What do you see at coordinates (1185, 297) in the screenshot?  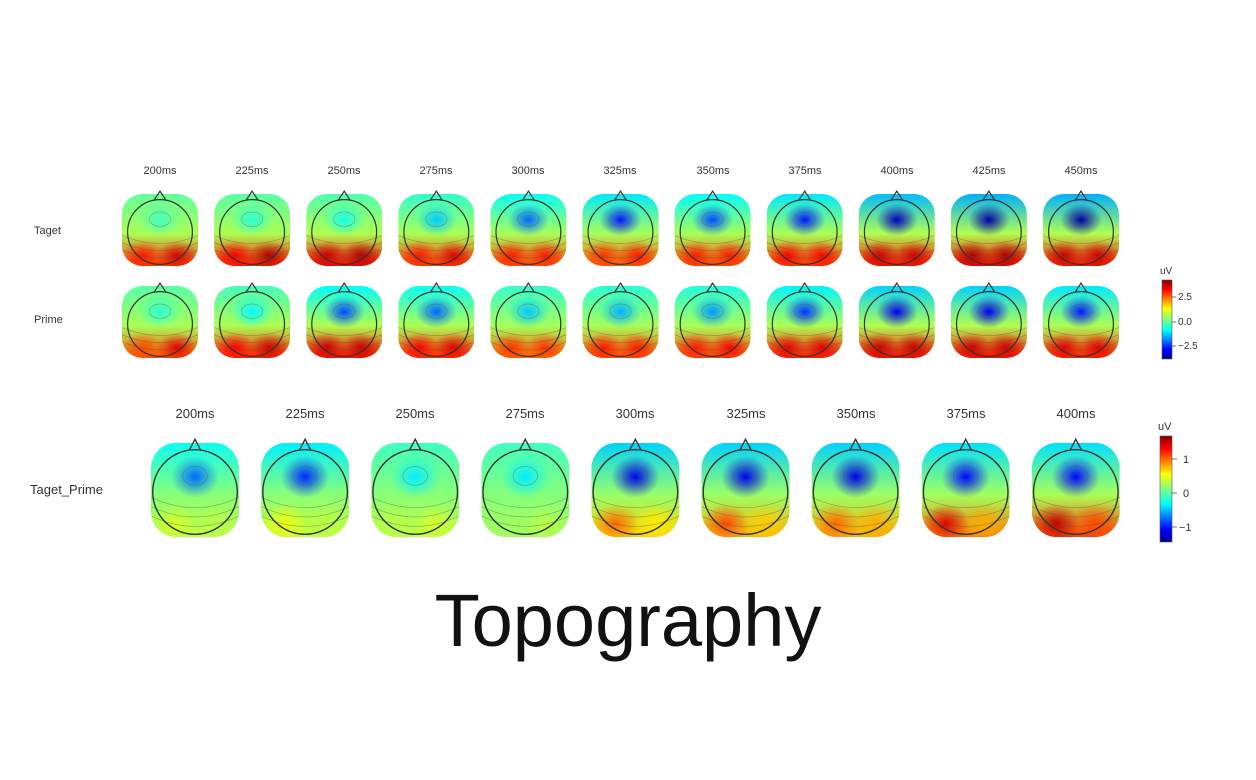 I see `colorbar-tick: 2.5` at bounding box center [1185, 297].